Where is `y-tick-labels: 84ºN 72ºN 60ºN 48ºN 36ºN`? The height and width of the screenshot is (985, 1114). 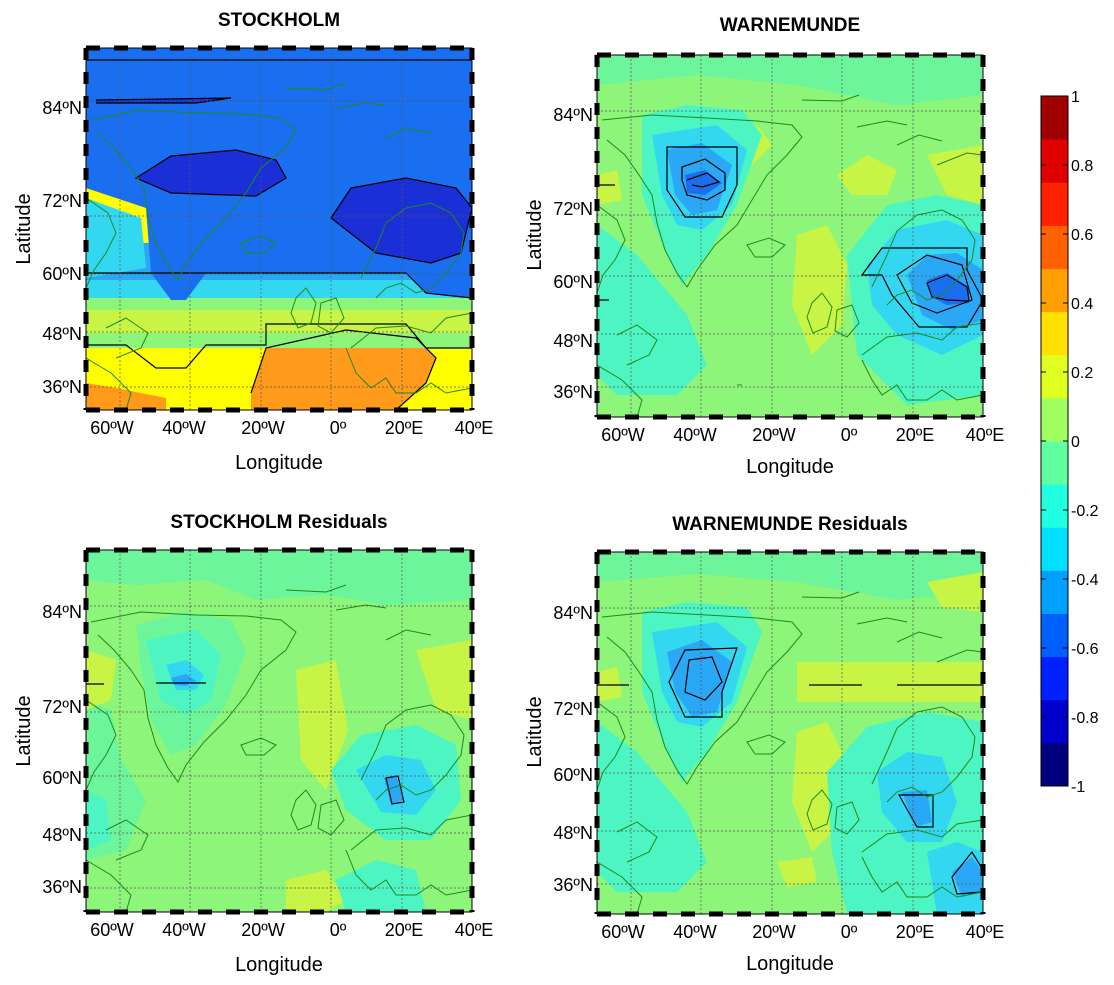
y-tick-labels: 84ºN 72ºN 60ºN 48ºN 36ºN is located at coordinates (62, 247).